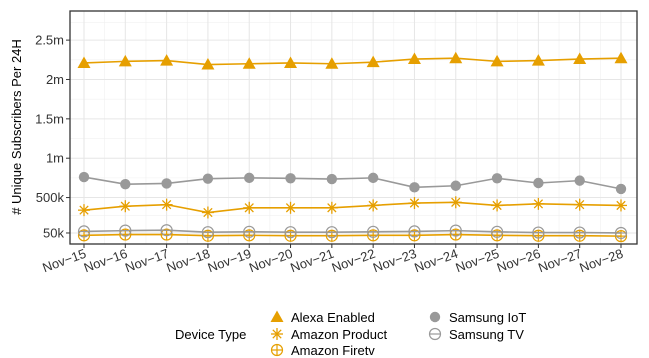  Describe the element at coordinates (55, 79) in the screenshot. I see `y-tick-label: 2m` at that location.